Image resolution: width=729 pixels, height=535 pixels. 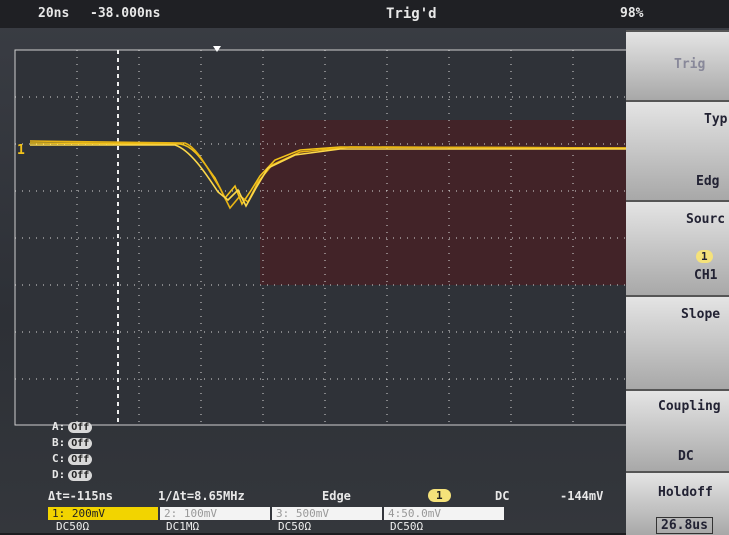 What do you see at coordinates (689, 406) in the screenshot?
I see `coupling-label: Coupling` at bounding box center [689, 406].